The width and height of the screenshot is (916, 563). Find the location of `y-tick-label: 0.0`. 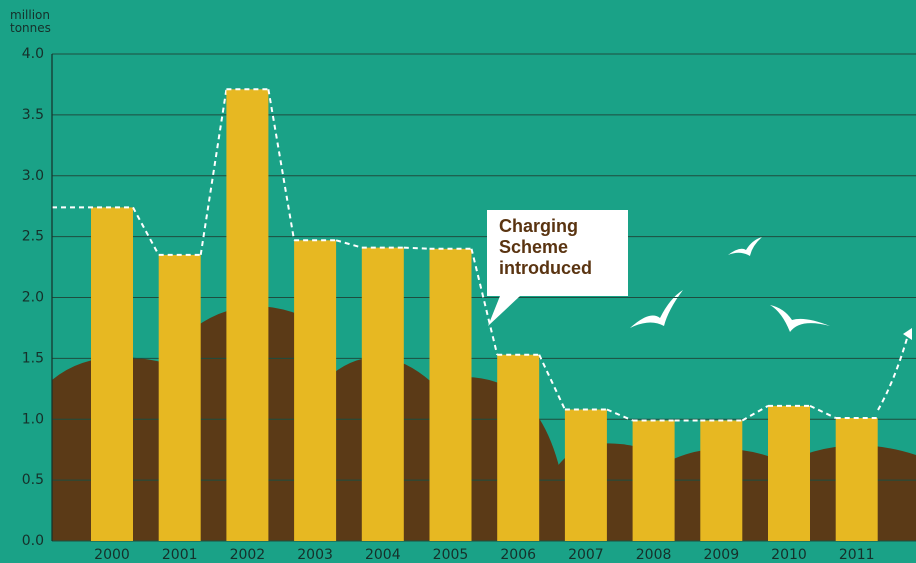

y-tick-label: 0.0 is located at coordinates (33, 541).